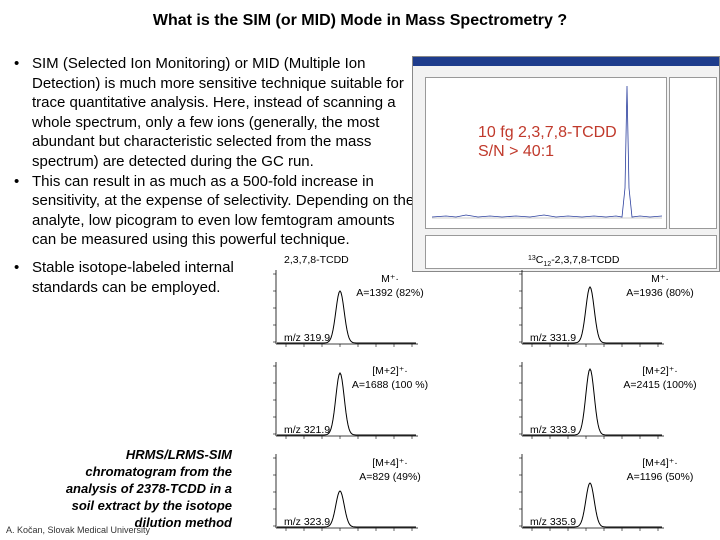 Image resolution: width=720 pixels, height=540 pixels. Describe the element at coordinates (659, 385) in the screenshot. I see `peak-area-label: A=2415 (100%)` at that location.